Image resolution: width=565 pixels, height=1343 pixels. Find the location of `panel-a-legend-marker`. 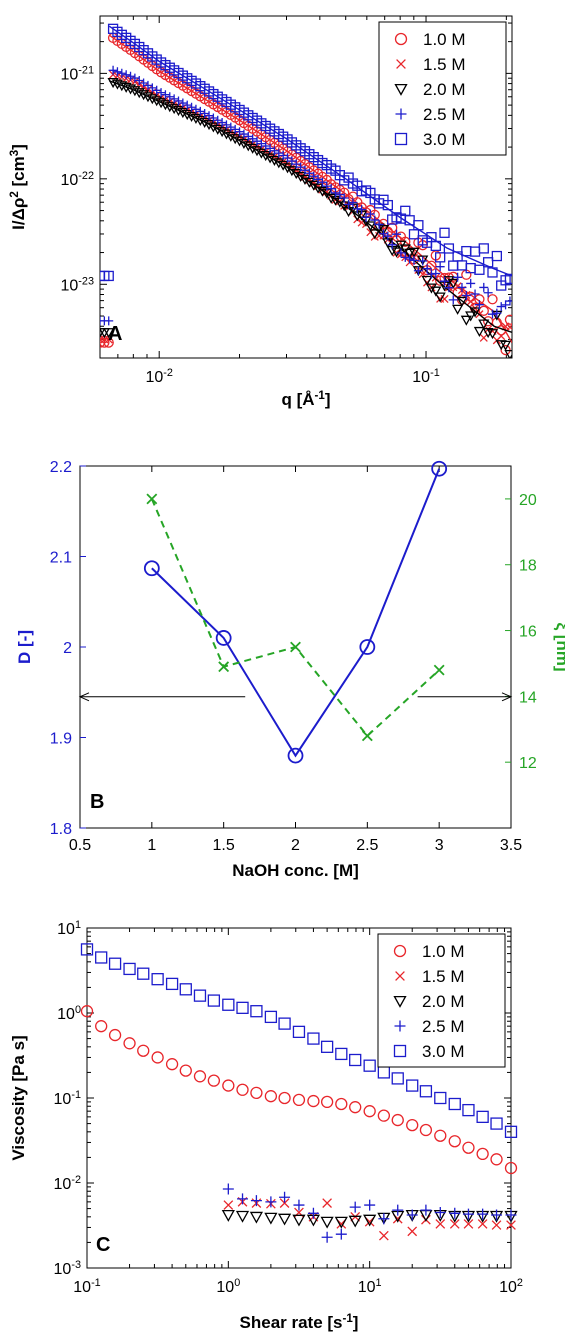

panel-a-legend-marker is located at coordinates (401, 64).